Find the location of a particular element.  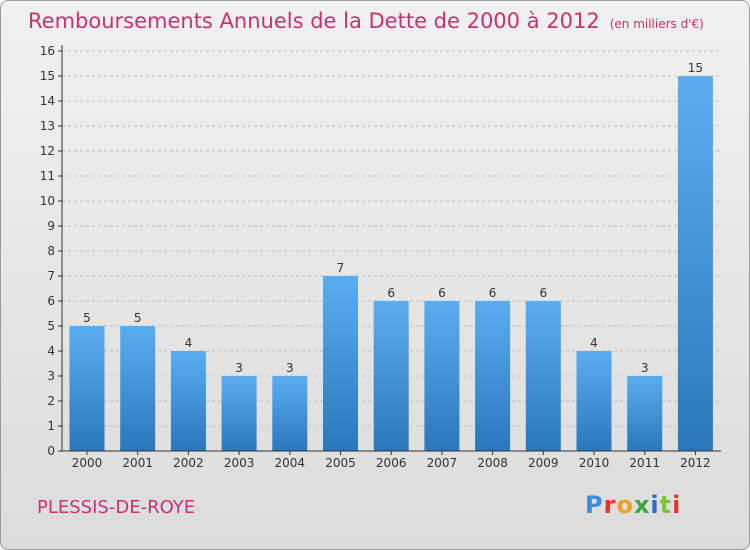

bar-2000 is located at coordinates (87, 388).